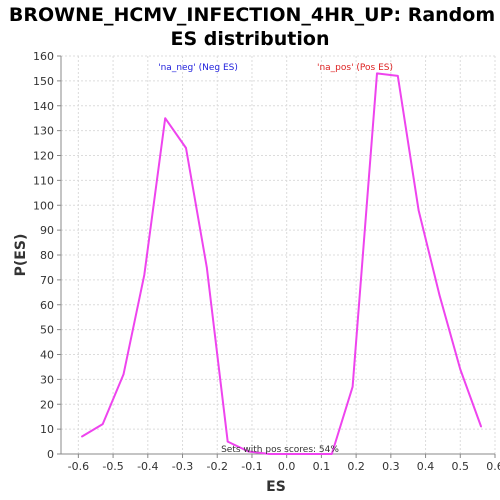 The height and width of the screenshot is (500, 500). Describe the element at coordinates (280, 450) in the screenshot. I see `pos-scores-footer: Sets with pos scores: 54%` at that location.